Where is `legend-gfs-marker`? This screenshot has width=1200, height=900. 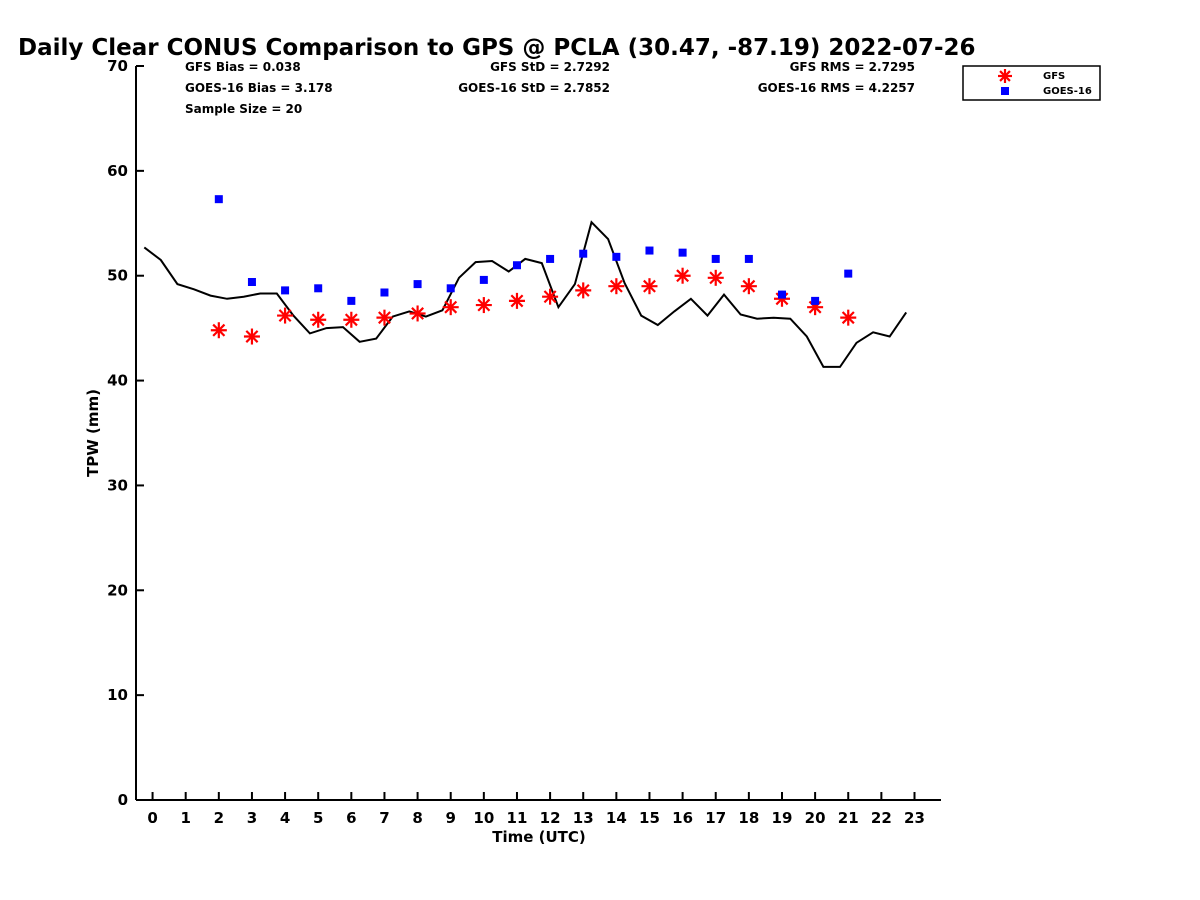
legend-gfs-marker is located at coordinates (1005, 76).